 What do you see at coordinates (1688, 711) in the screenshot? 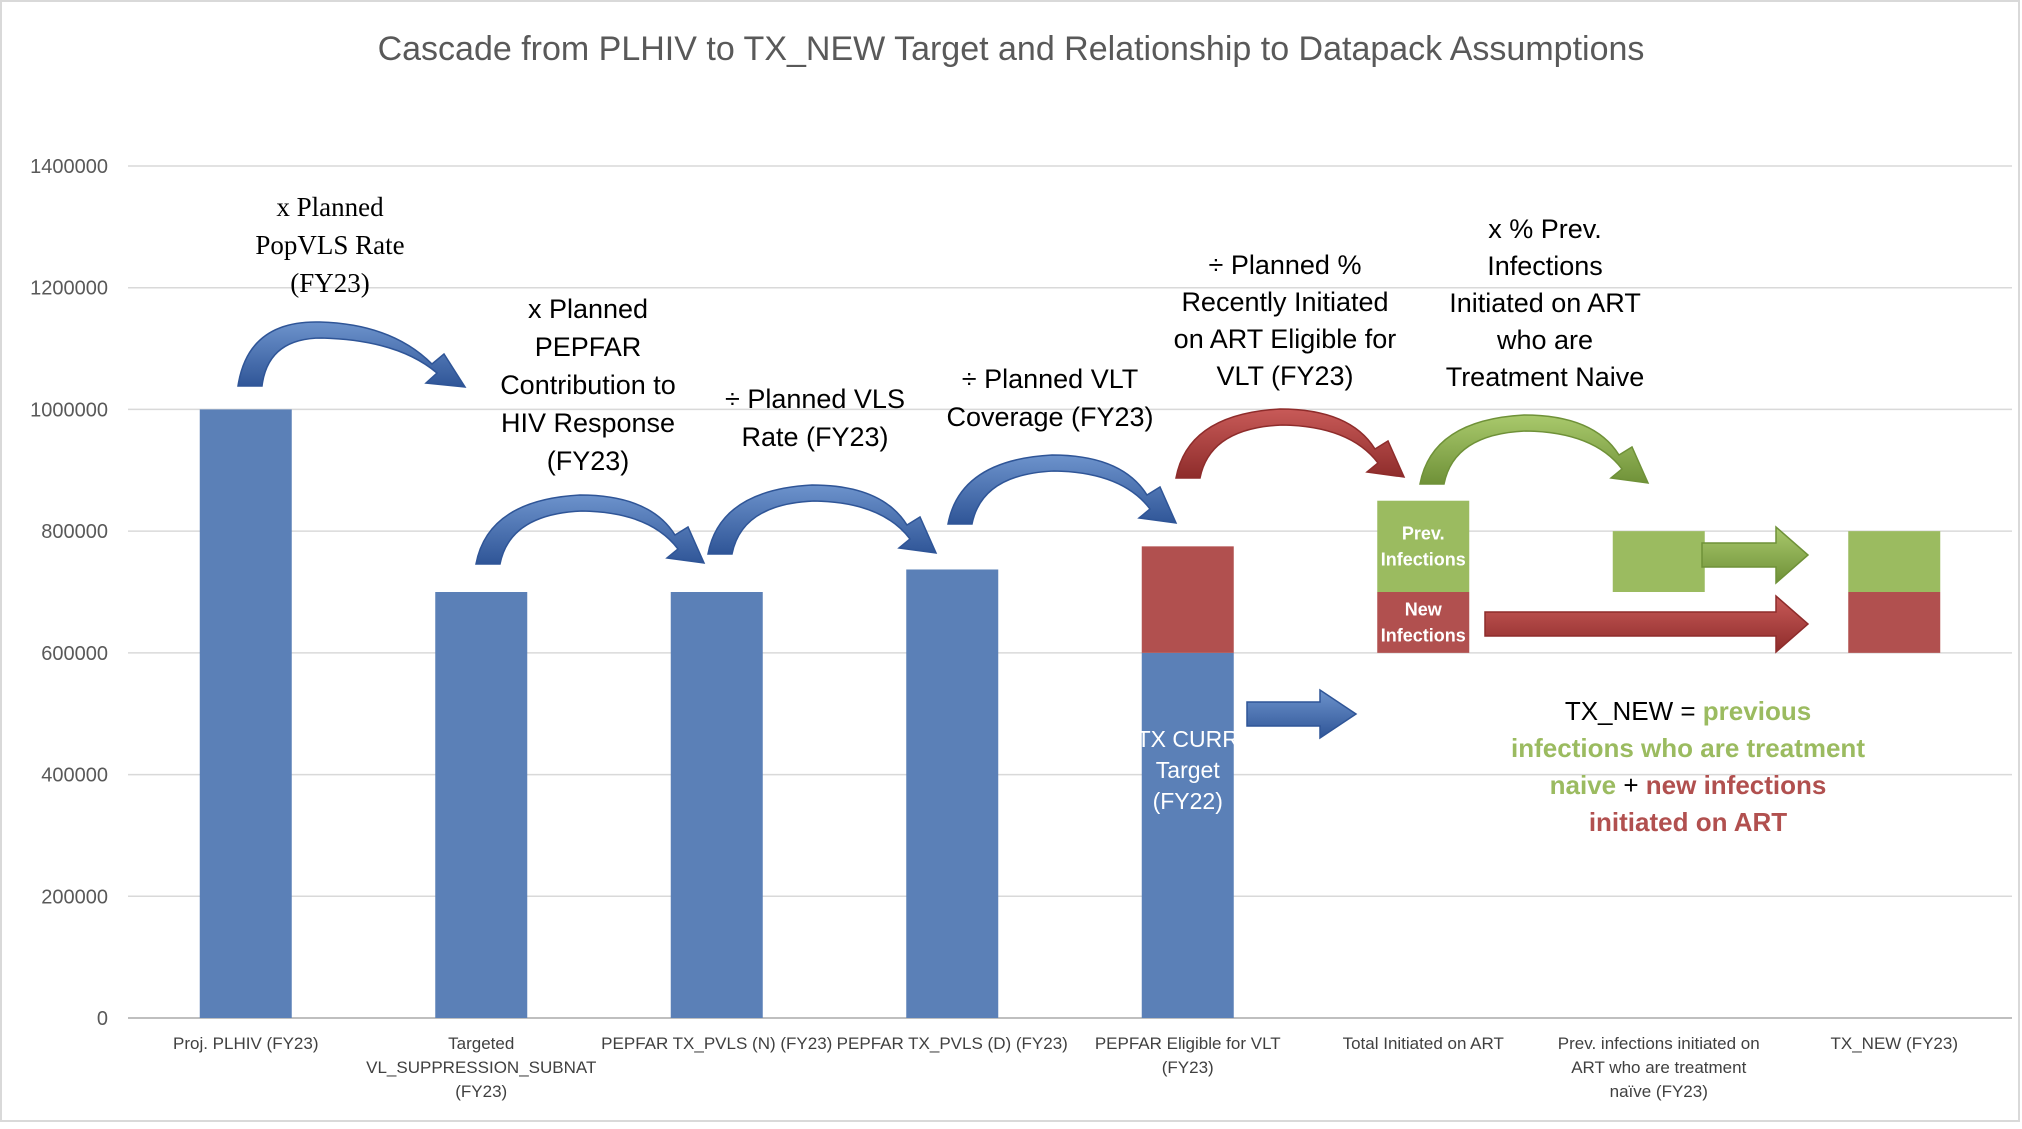
I see `equation-line: TX_NEW = previous` at bounding box center [1688, 711].